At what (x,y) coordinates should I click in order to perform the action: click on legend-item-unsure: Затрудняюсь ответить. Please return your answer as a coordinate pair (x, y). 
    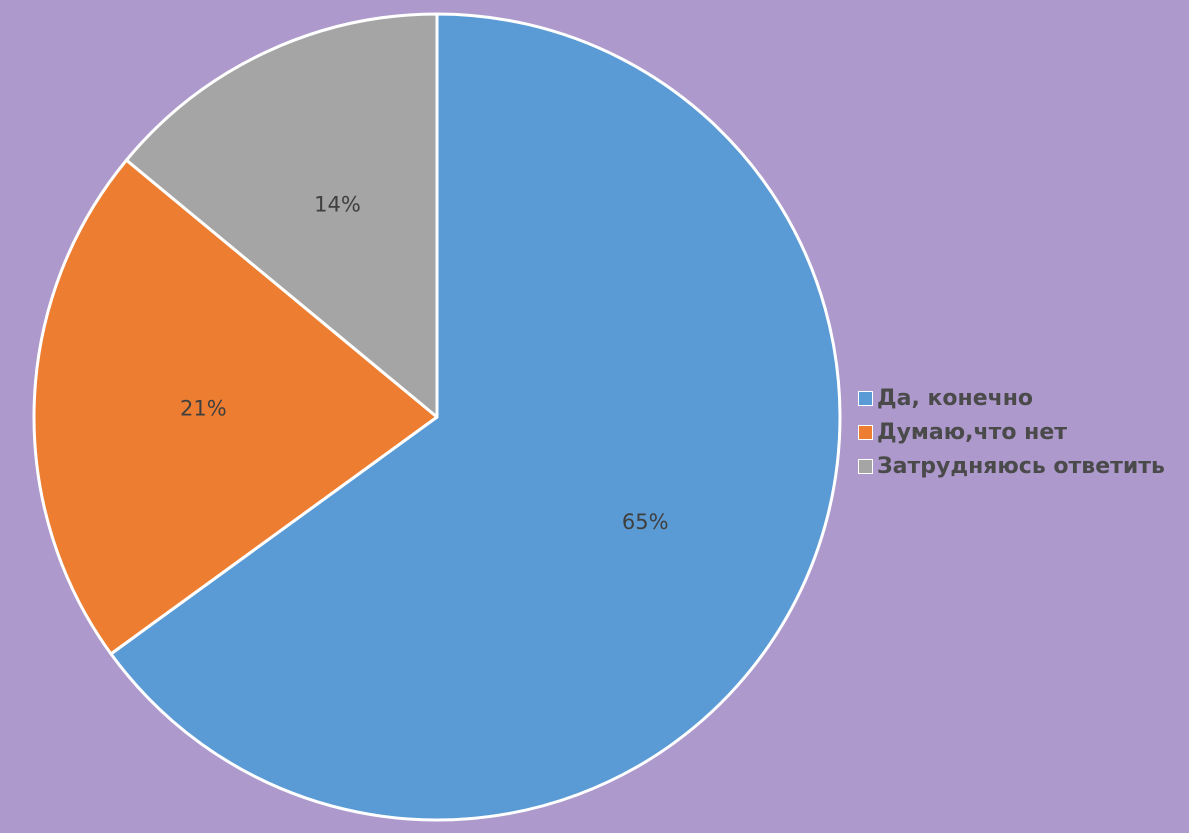
    Looking at the image, I should click on (1011, 466).